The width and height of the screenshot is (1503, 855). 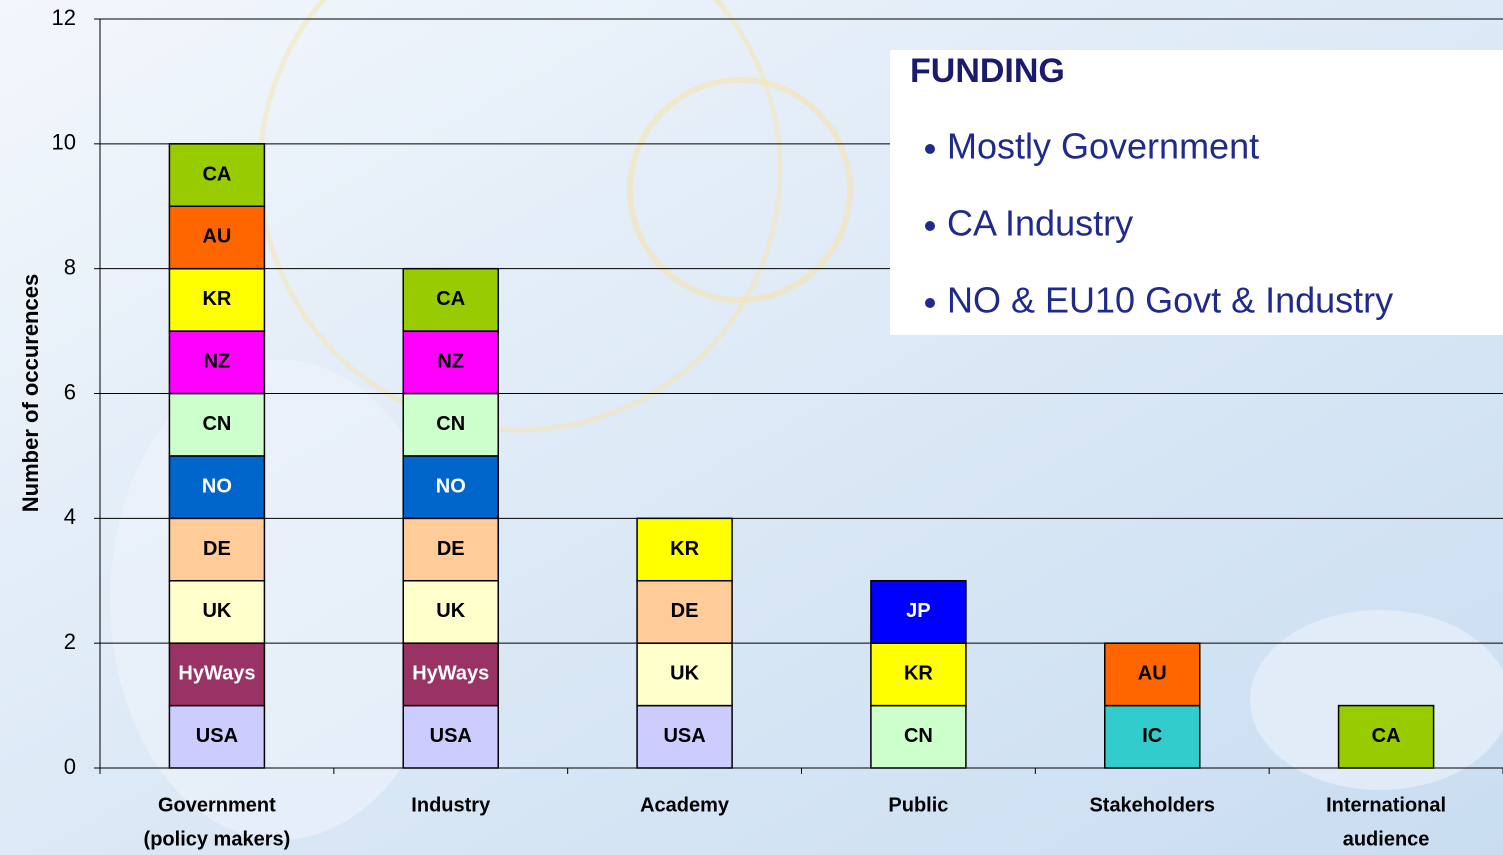 I want to click on background-land, so click(x=1376, y=700).